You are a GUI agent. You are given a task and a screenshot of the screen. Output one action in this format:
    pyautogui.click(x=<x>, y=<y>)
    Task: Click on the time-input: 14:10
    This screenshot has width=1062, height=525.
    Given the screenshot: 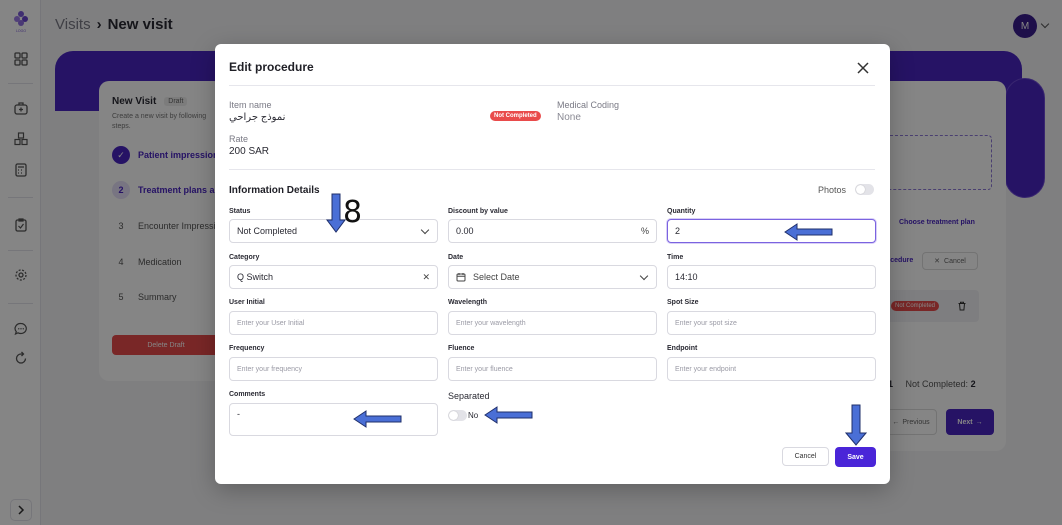 What is the action you would take?
    pyautogui.click(x=771, y=277)
    